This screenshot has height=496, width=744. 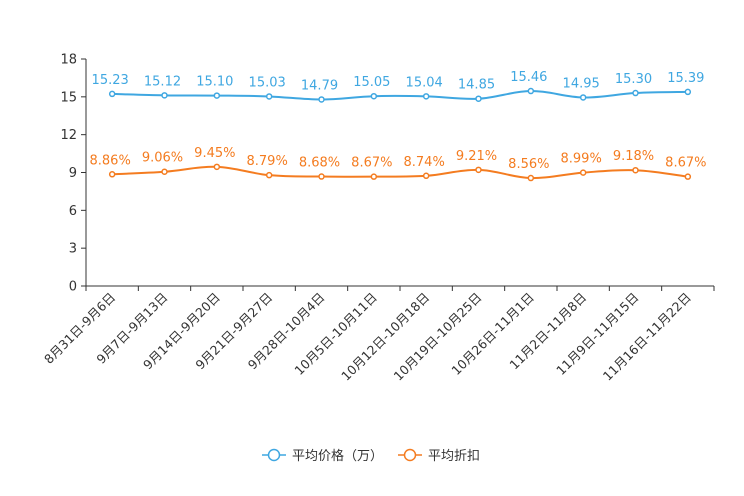 What do you see at coordinates (214, 82) in the screenshot?
I see `data-label: 15.10` at bounding box center [214, 82].